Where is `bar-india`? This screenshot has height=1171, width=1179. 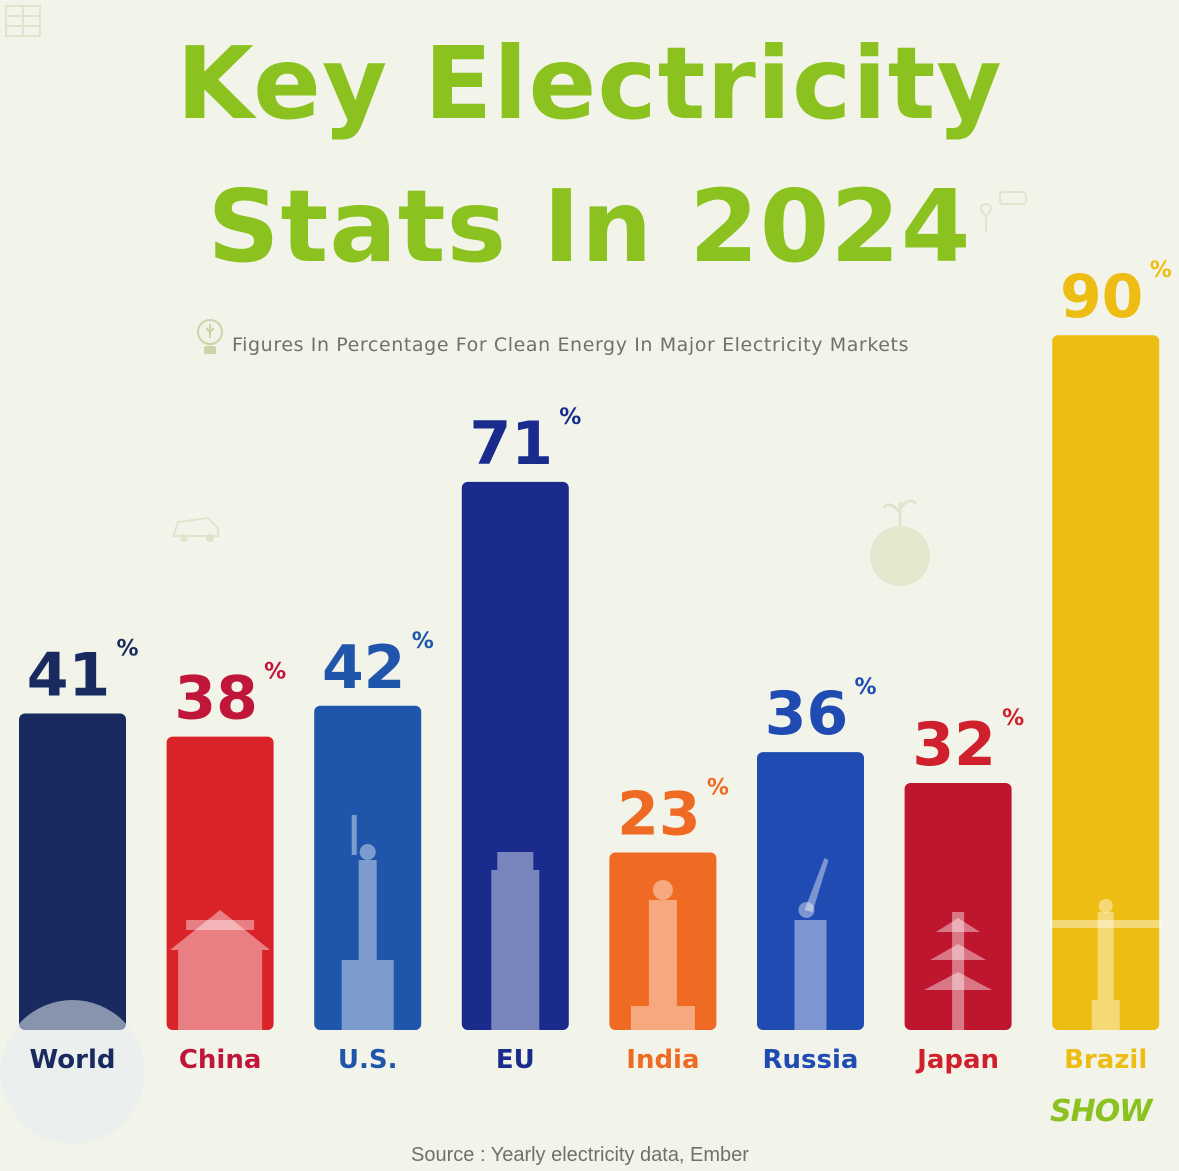 bar-india is located at coordinates (663, 941).